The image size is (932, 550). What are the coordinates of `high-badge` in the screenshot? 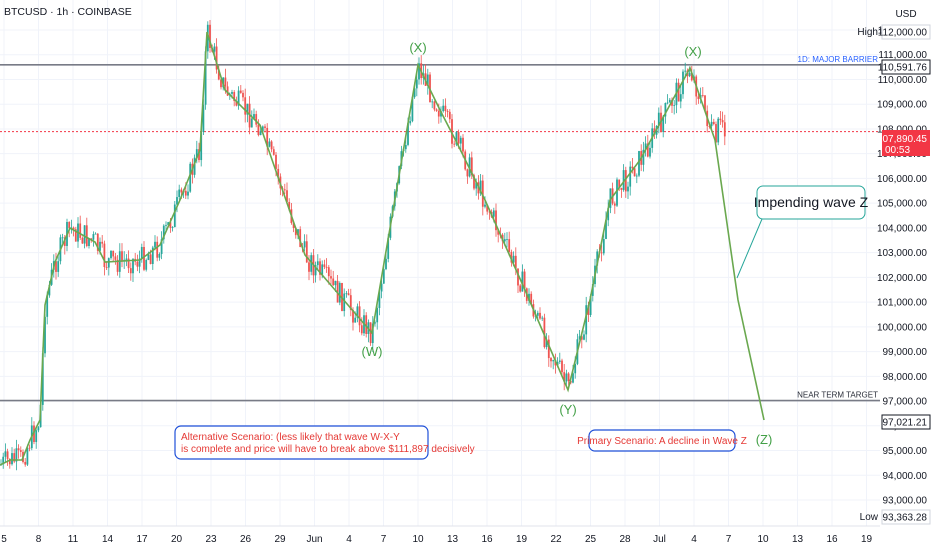 It's located at (906, 32).